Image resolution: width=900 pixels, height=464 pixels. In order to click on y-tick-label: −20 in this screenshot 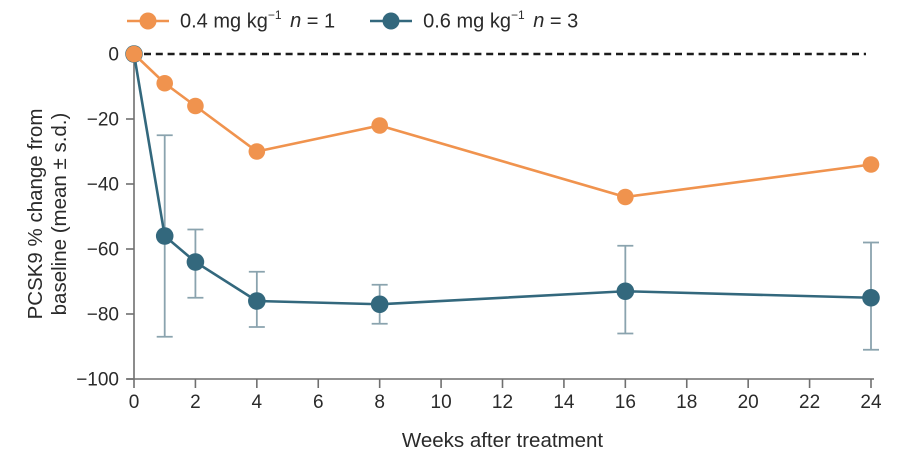, I will do `click(103, 120)`.